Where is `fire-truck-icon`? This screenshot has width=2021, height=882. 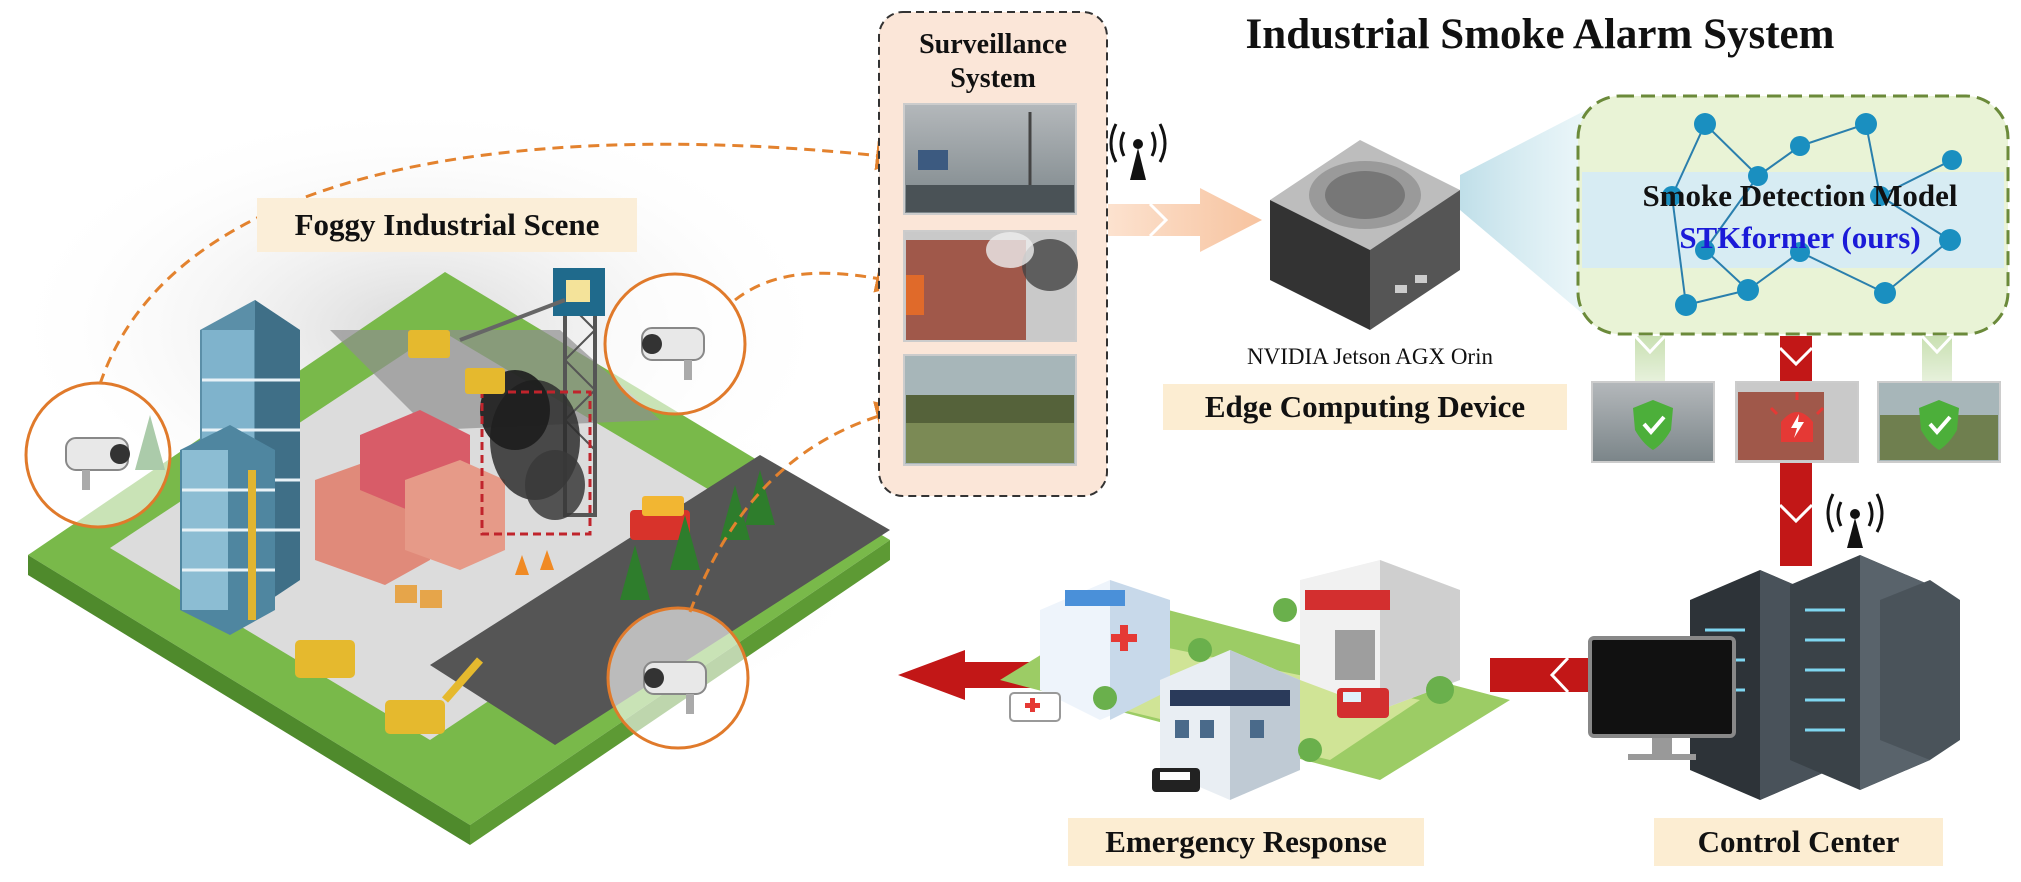 fire-truck-icon is located at coordinates (1363, 703).